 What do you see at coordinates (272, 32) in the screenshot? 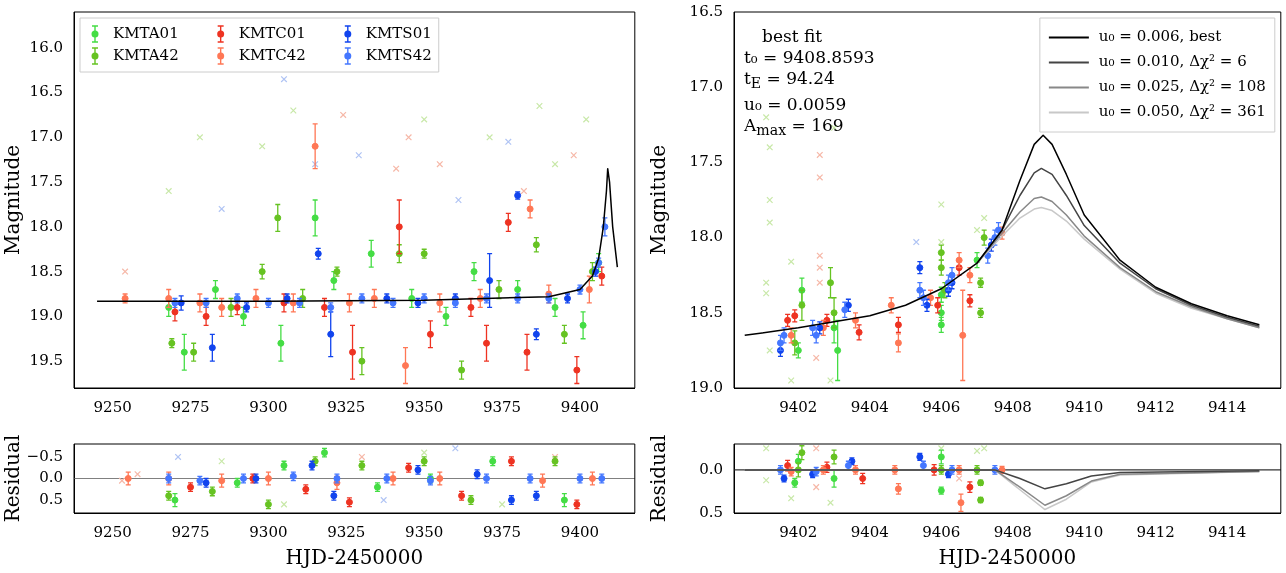
I see `legend-label: KMTC01` at bounding box center [272, 32].